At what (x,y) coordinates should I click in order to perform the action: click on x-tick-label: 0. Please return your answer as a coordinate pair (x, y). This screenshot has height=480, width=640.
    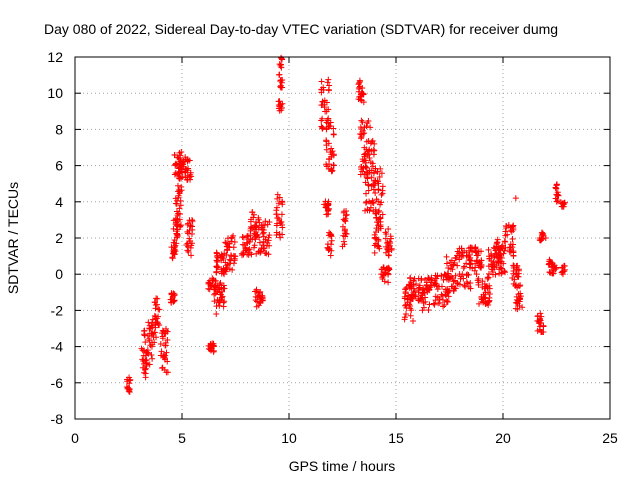
    Looking at the image, I should click on (75, 438).